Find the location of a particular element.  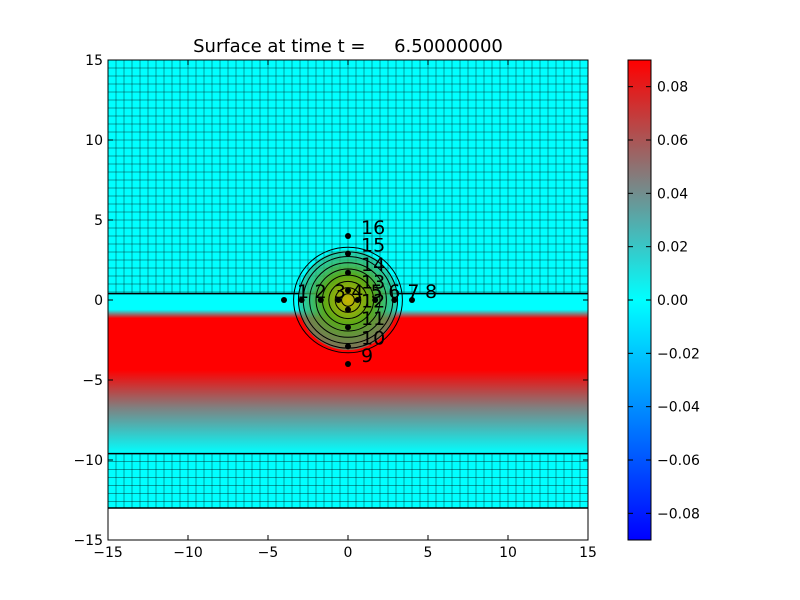

colorbar-tick-label: 0.00 is located at coordinates (672, 301).